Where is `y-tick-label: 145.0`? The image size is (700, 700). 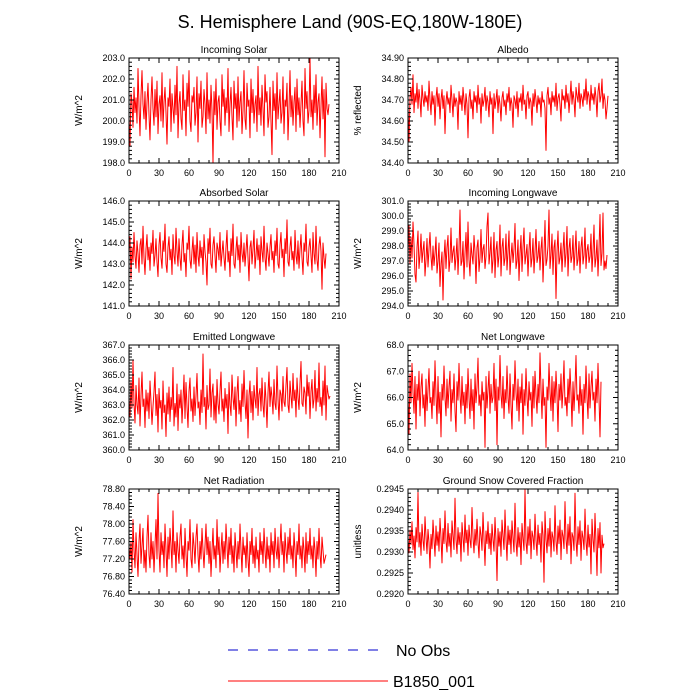 y-tick-label: 145.0 is located at coordinates (113, 222).